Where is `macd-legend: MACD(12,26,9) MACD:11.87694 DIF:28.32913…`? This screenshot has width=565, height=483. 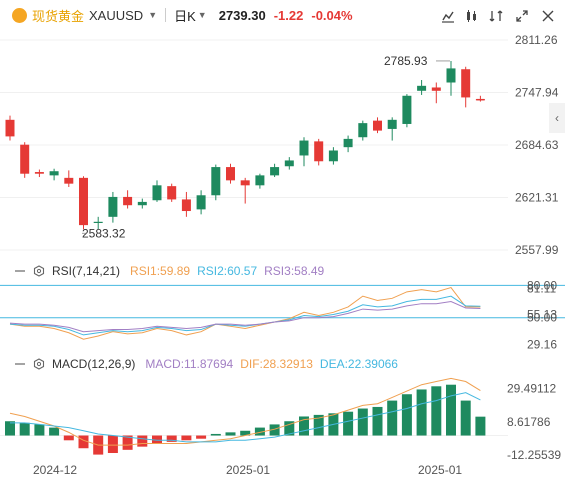
macd-legend: MACD(12,26,9) MACD:11.87694 DIF:28.32913… is located at coordinates (209, 364).